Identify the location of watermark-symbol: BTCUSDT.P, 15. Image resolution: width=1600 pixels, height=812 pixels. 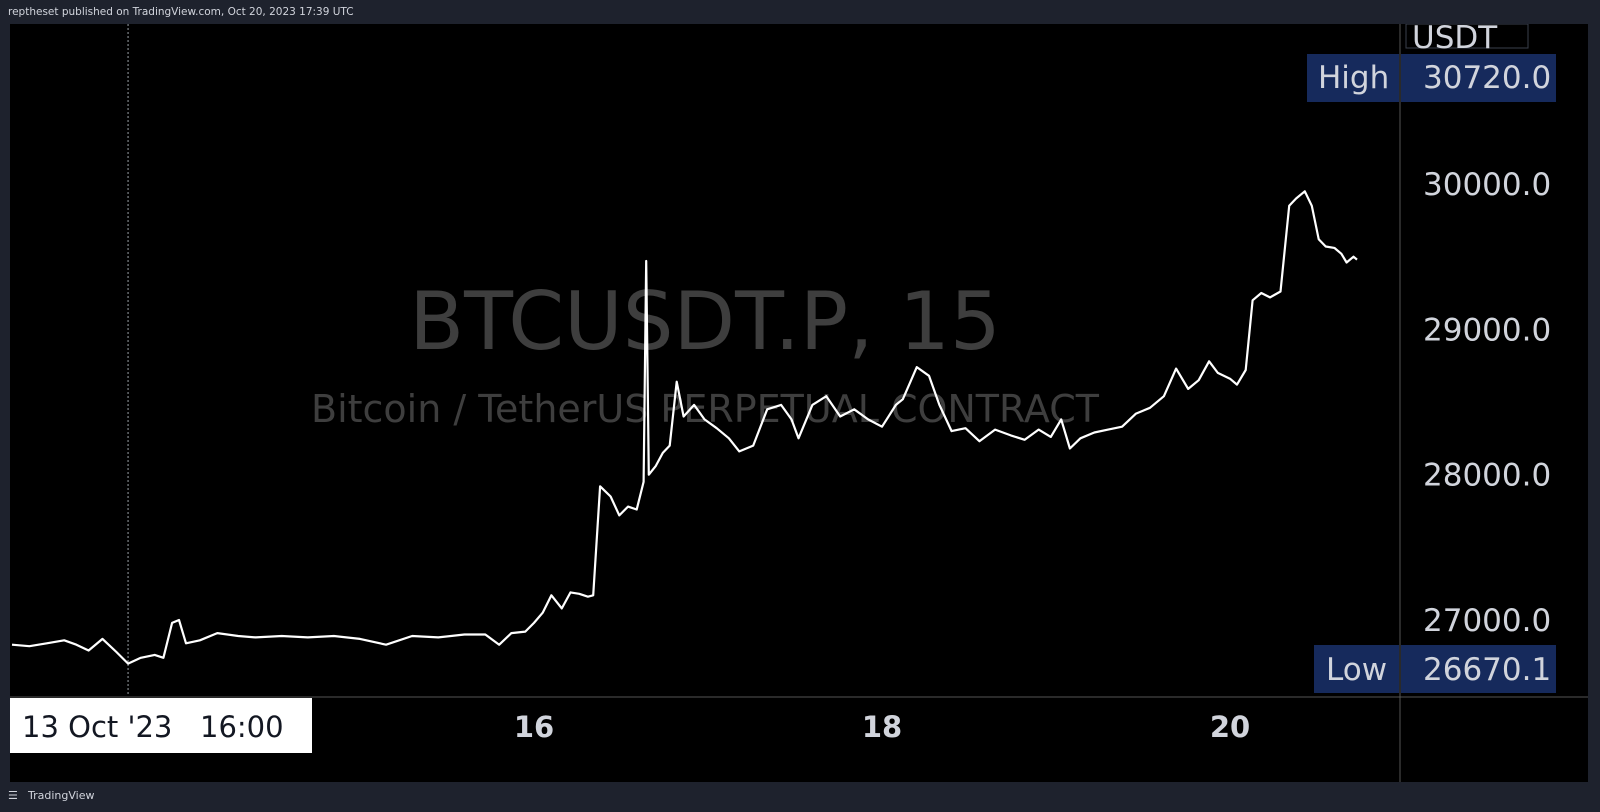
(705, 321).